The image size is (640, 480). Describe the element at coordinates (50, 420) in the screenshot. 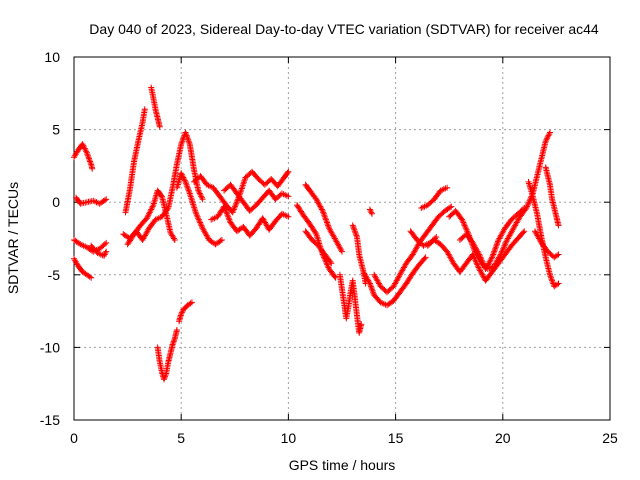

I see `y-tick-label: -15` at that location.